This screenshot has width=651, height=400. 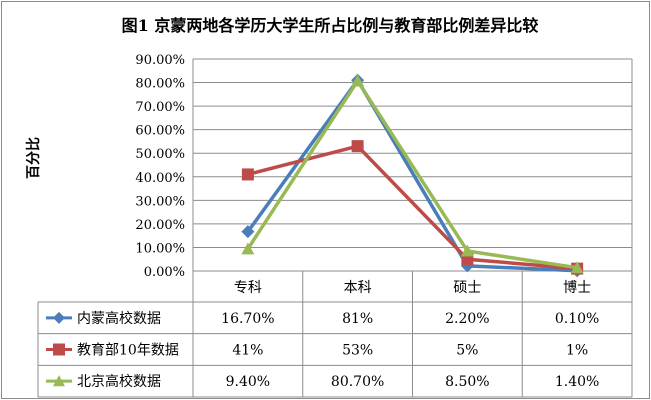 I want to click on y-tick-label: 20.00%, so click(x=160, y=225).